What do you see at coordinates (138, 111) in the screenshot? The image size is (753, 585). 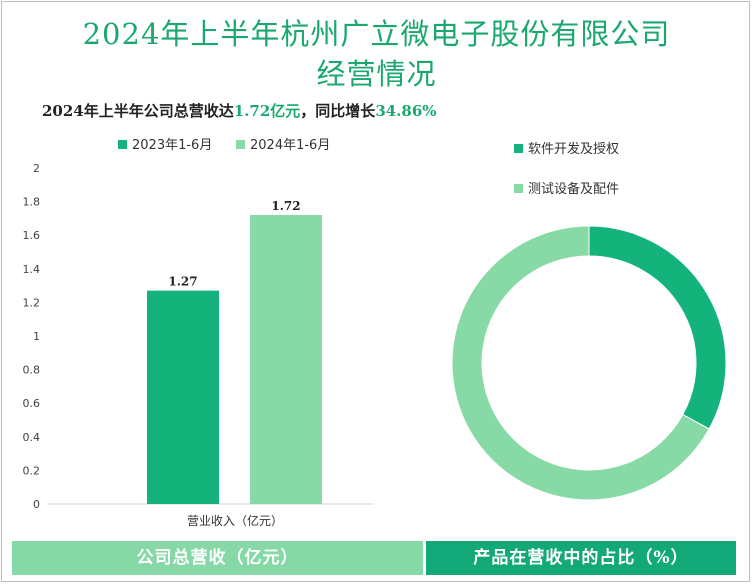 I see `summary-prefix: 2024年上半年公司总营收达` at bounding box center [138, 111].